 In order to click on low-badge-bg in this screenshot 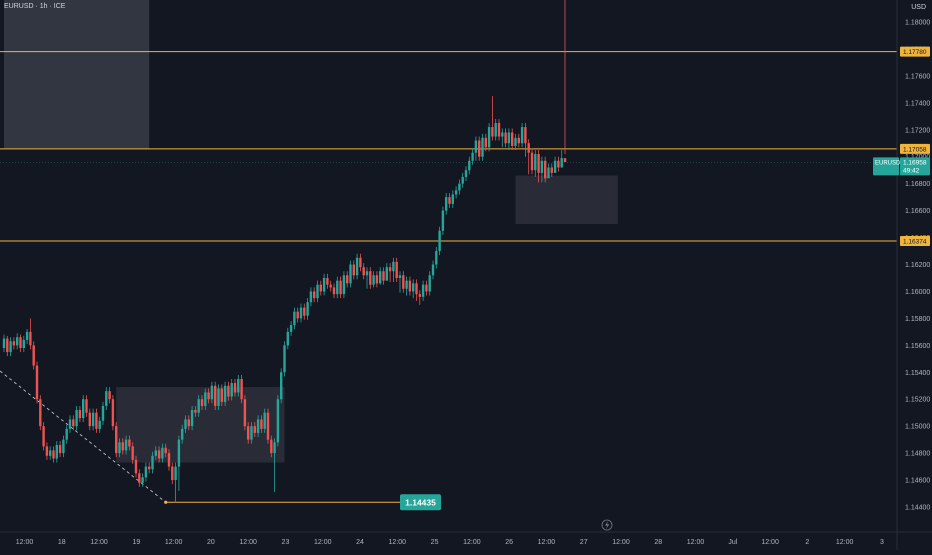, I will do `click(420, 502)`.